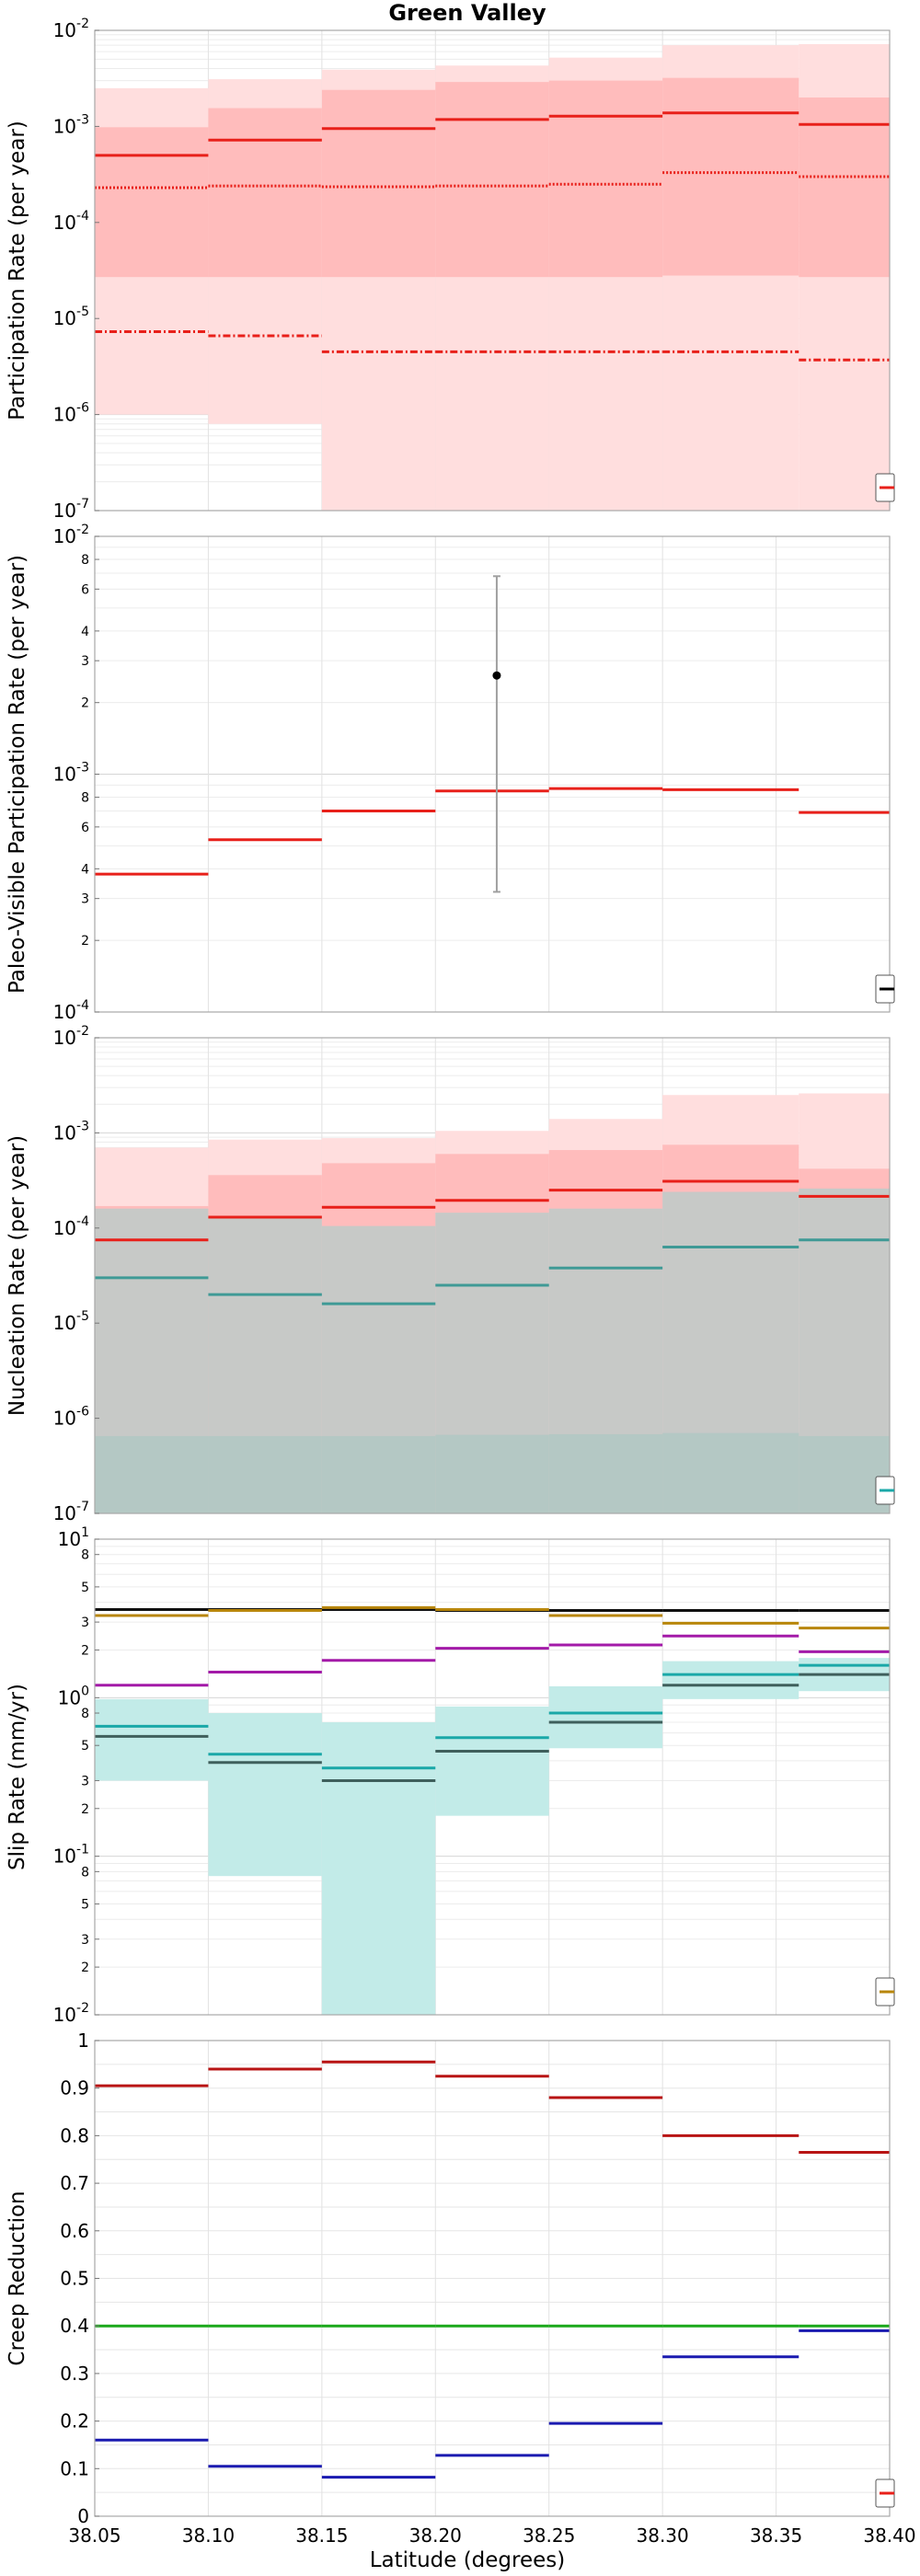 The width and height of the screenshot is (920, 2576). What do you see at coordinates (94, 2535) in the screenshot?
I see `x-tick-label: 38.05` at bounding box center [94, 2535].